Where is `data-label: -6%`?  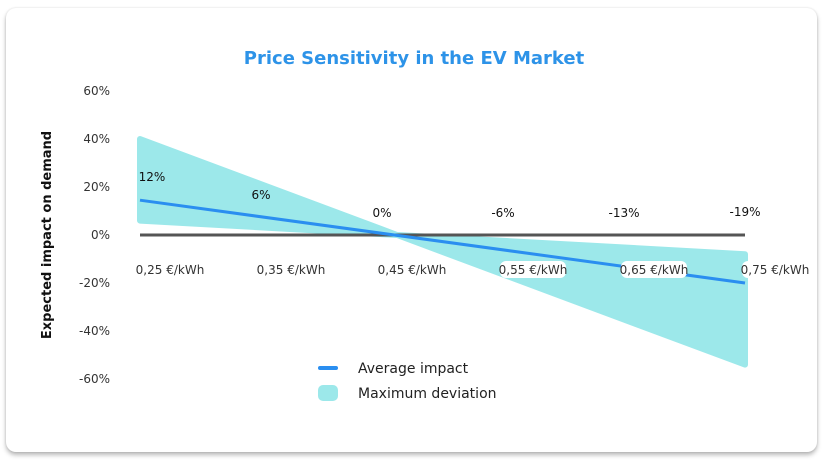
data-label: -6% is located at coordinates (502, 213).